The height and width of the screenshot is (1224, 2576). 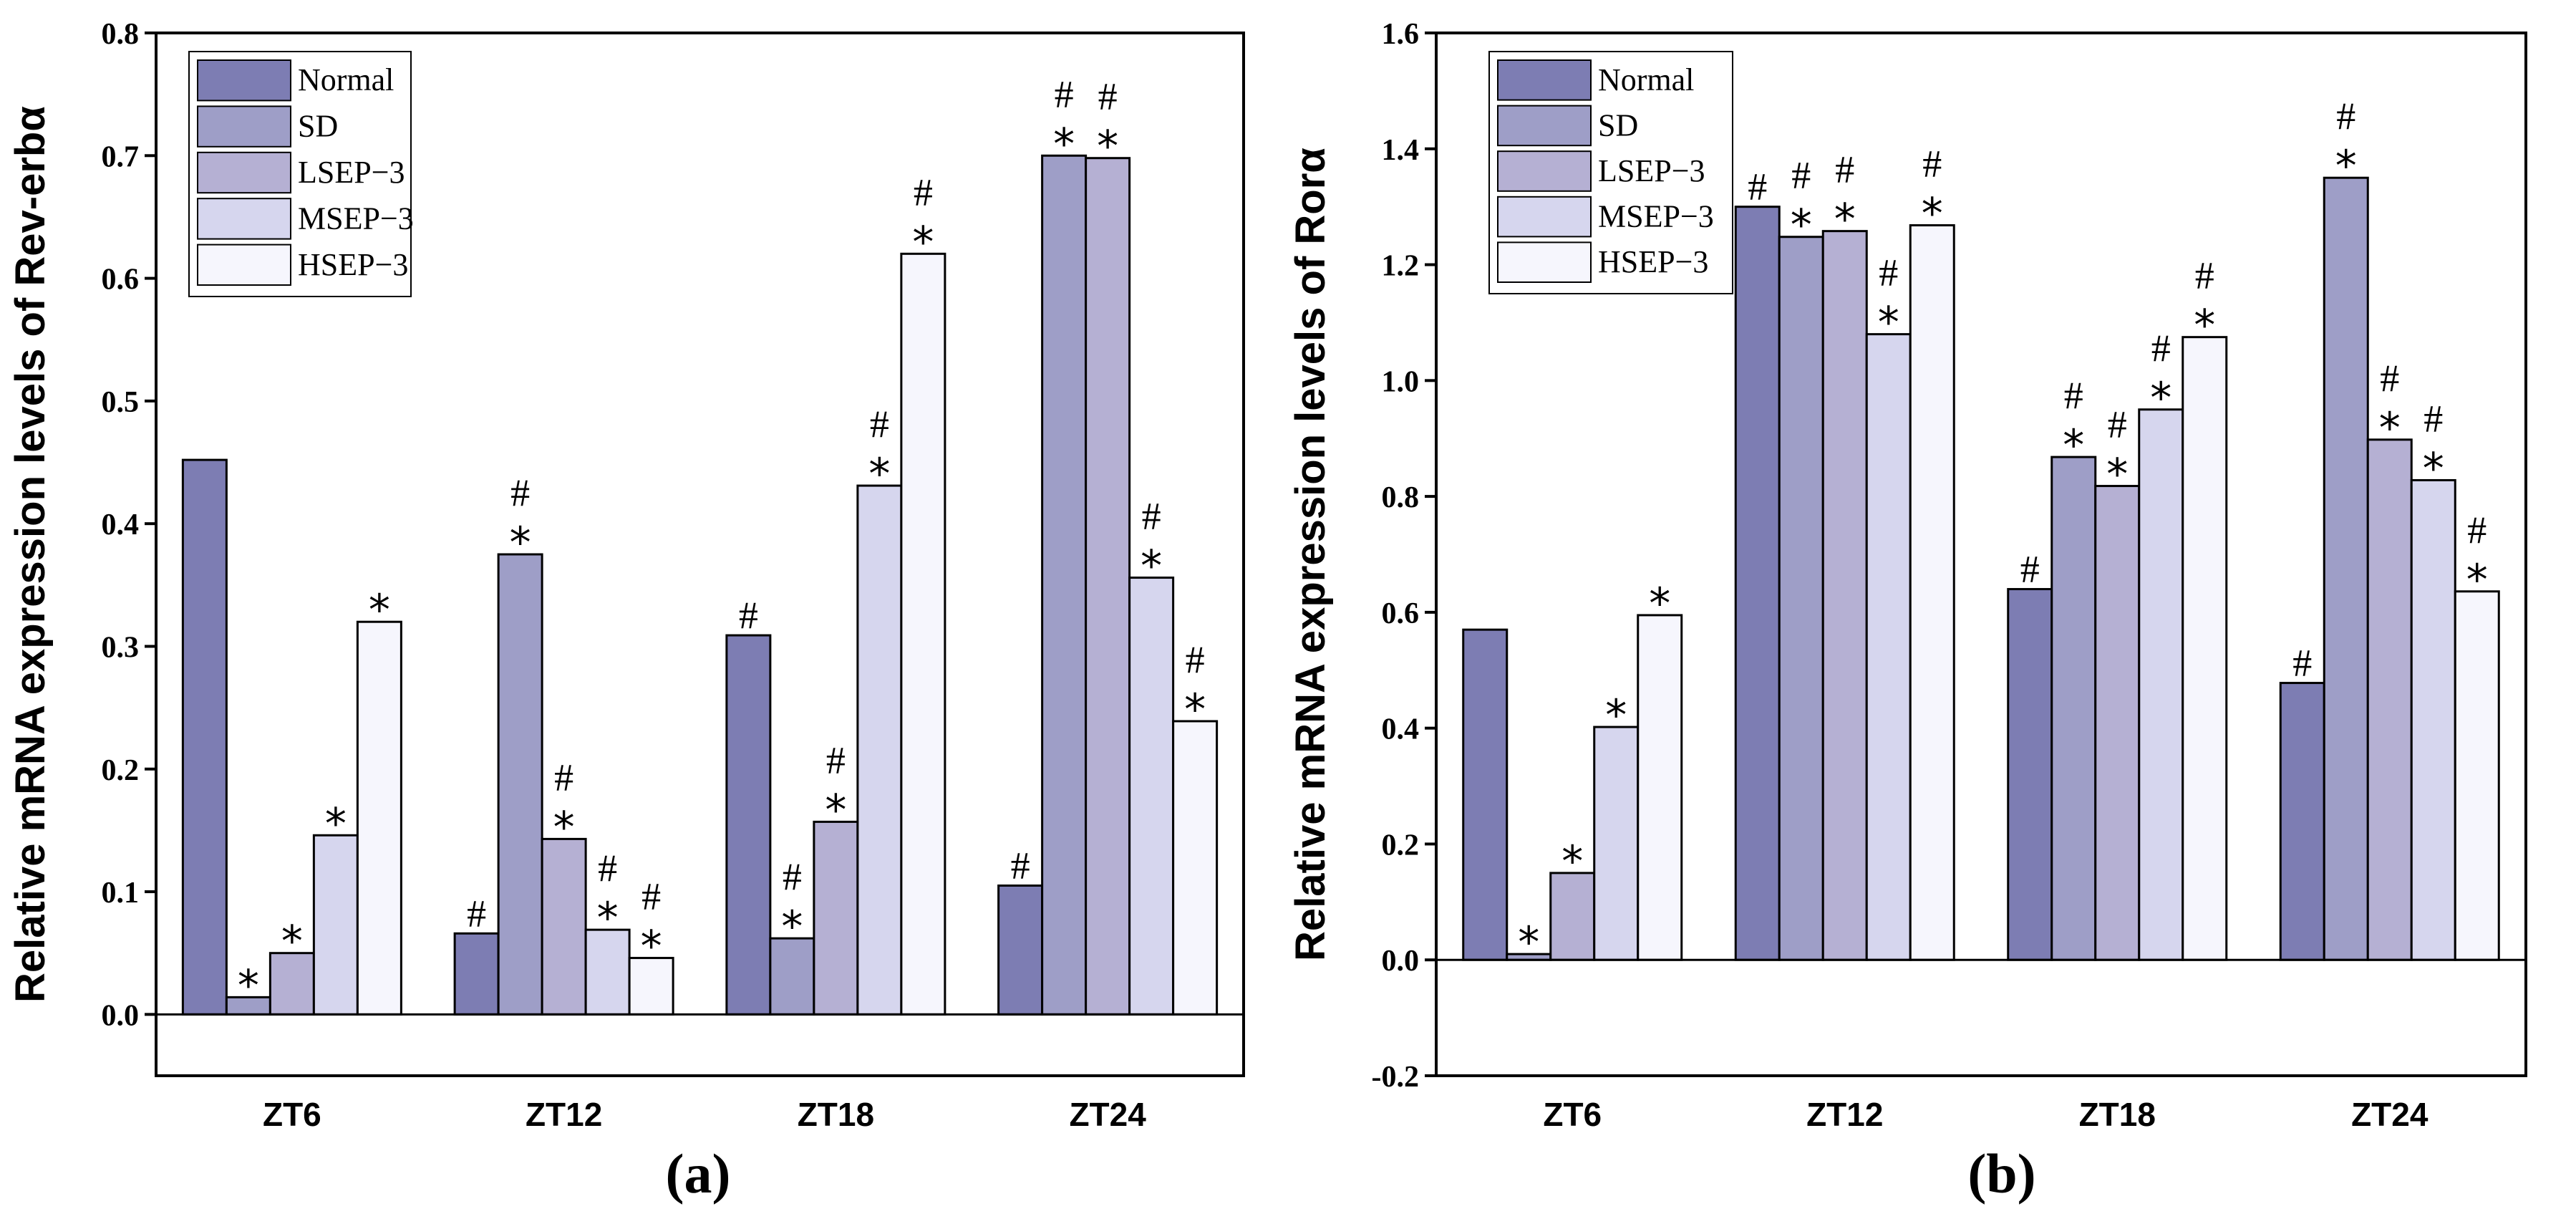 I want to click on y-tick-label: 0.1, so click(x=121, y=893).